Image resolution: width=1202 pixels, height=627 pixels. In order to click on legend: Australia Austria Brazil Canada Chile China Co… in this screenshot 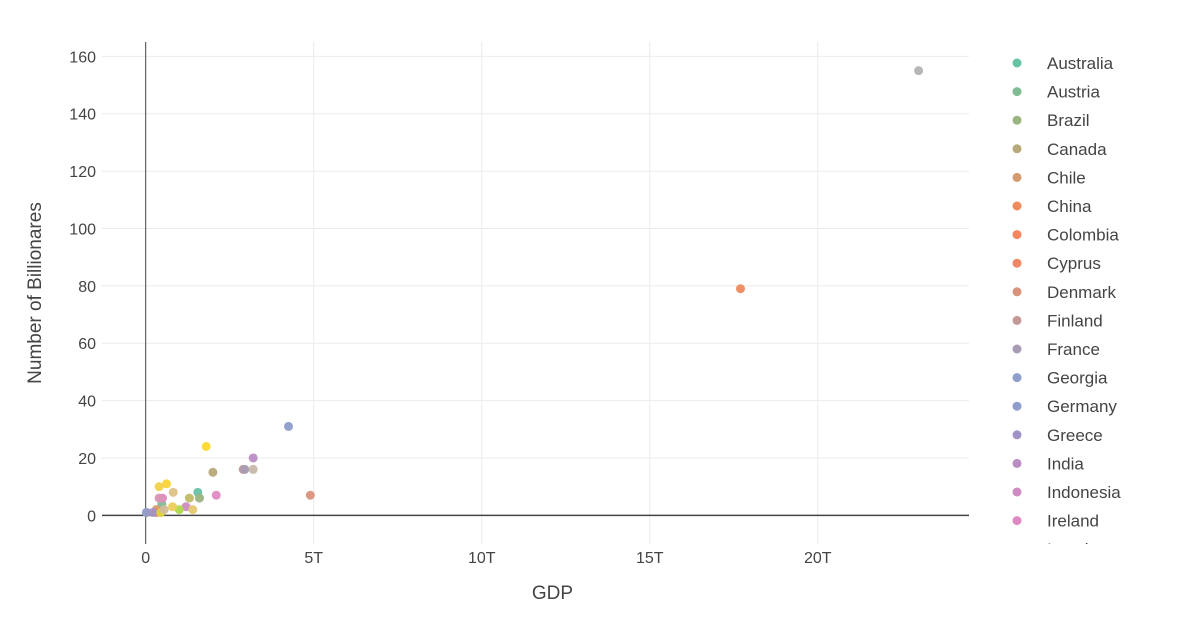, I will do `click(1067, 306)`.